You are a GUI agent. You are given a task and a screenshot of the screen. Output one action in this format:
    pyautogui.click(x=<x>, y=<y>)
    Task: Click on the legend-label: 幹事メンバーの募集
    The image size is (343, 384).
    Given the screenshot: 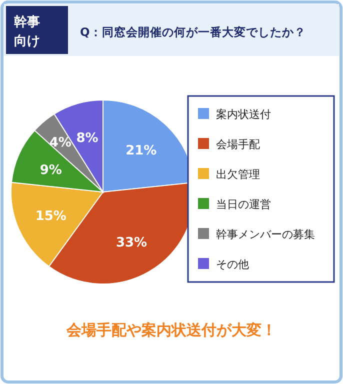 What is the action you would take?
    pyautogui.click(x=265, y=234)
    